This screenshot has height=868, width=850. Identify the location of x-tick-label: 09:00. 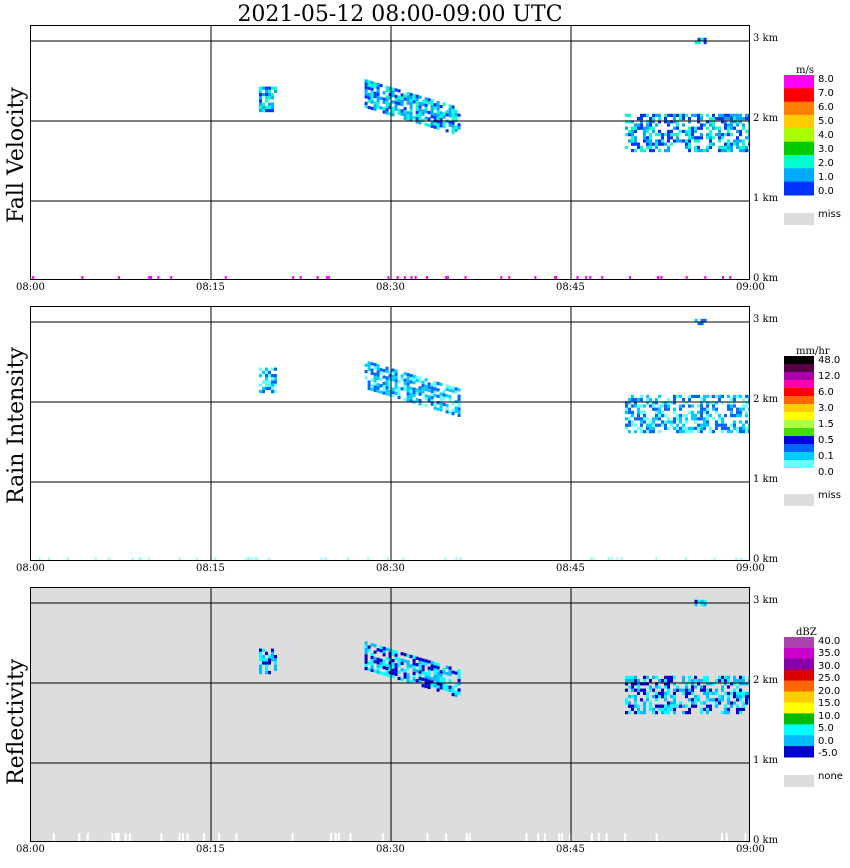
(750, 568).